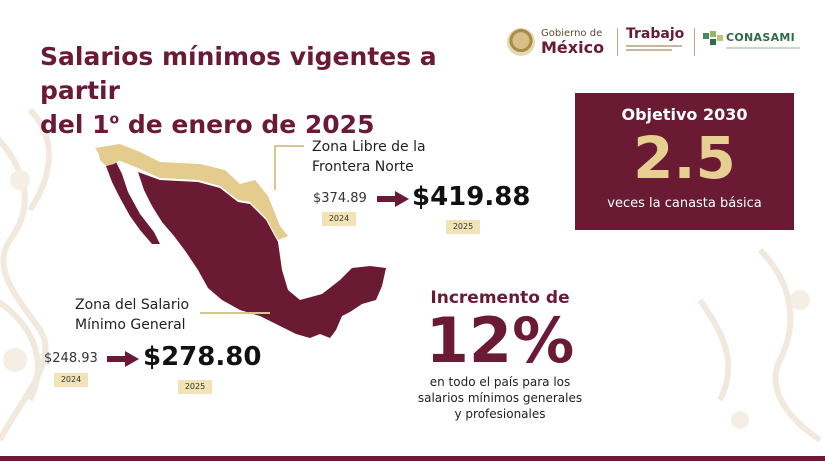 Image resolution: width=825 pixels, height=461 pixels. I want to click on incremento-desc-line-2: salarios mínimos generales, so click(500, 398).